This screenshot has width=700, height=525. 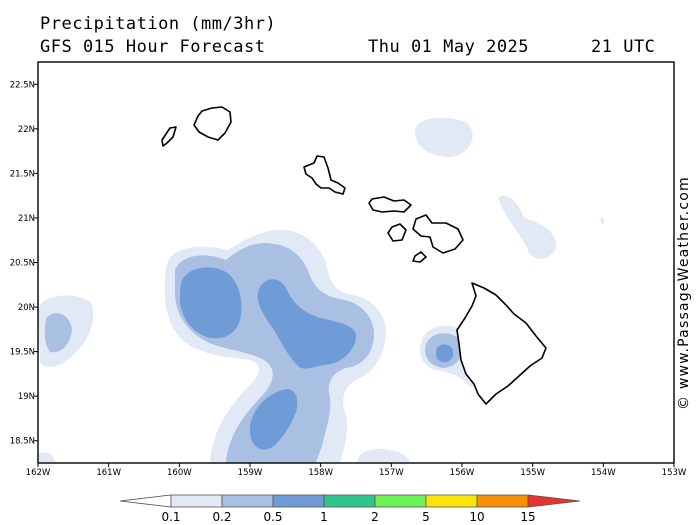 I want to click on island-hawaii, so click(x=501, y=343).